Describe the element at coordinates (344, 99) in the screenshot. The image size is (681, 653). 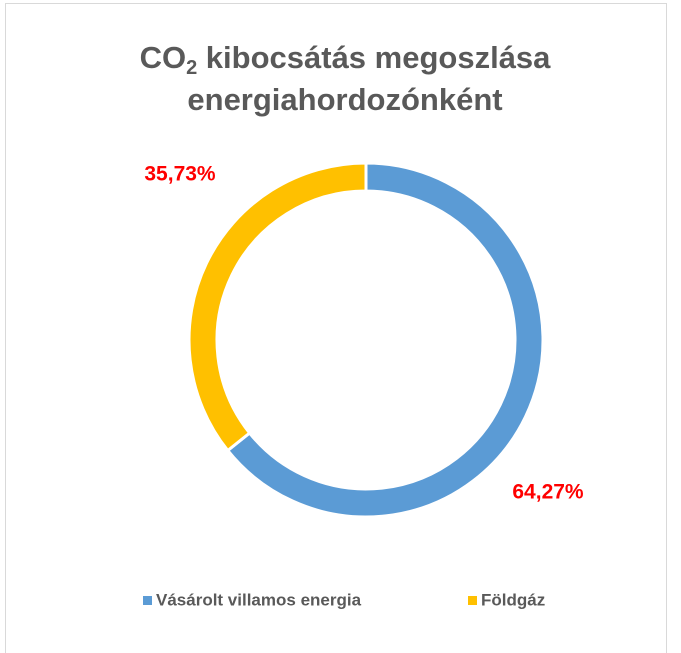
I see `chart-title: energiahordozónként` at that location.